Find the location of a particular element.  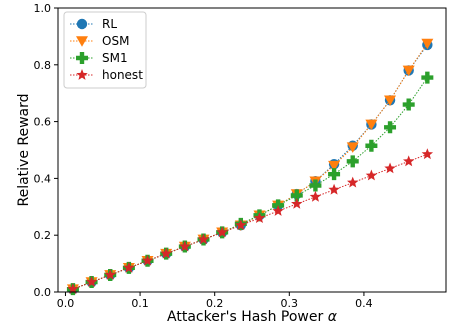

legend-label-osm: OSM is located at coordinates (115, 41).